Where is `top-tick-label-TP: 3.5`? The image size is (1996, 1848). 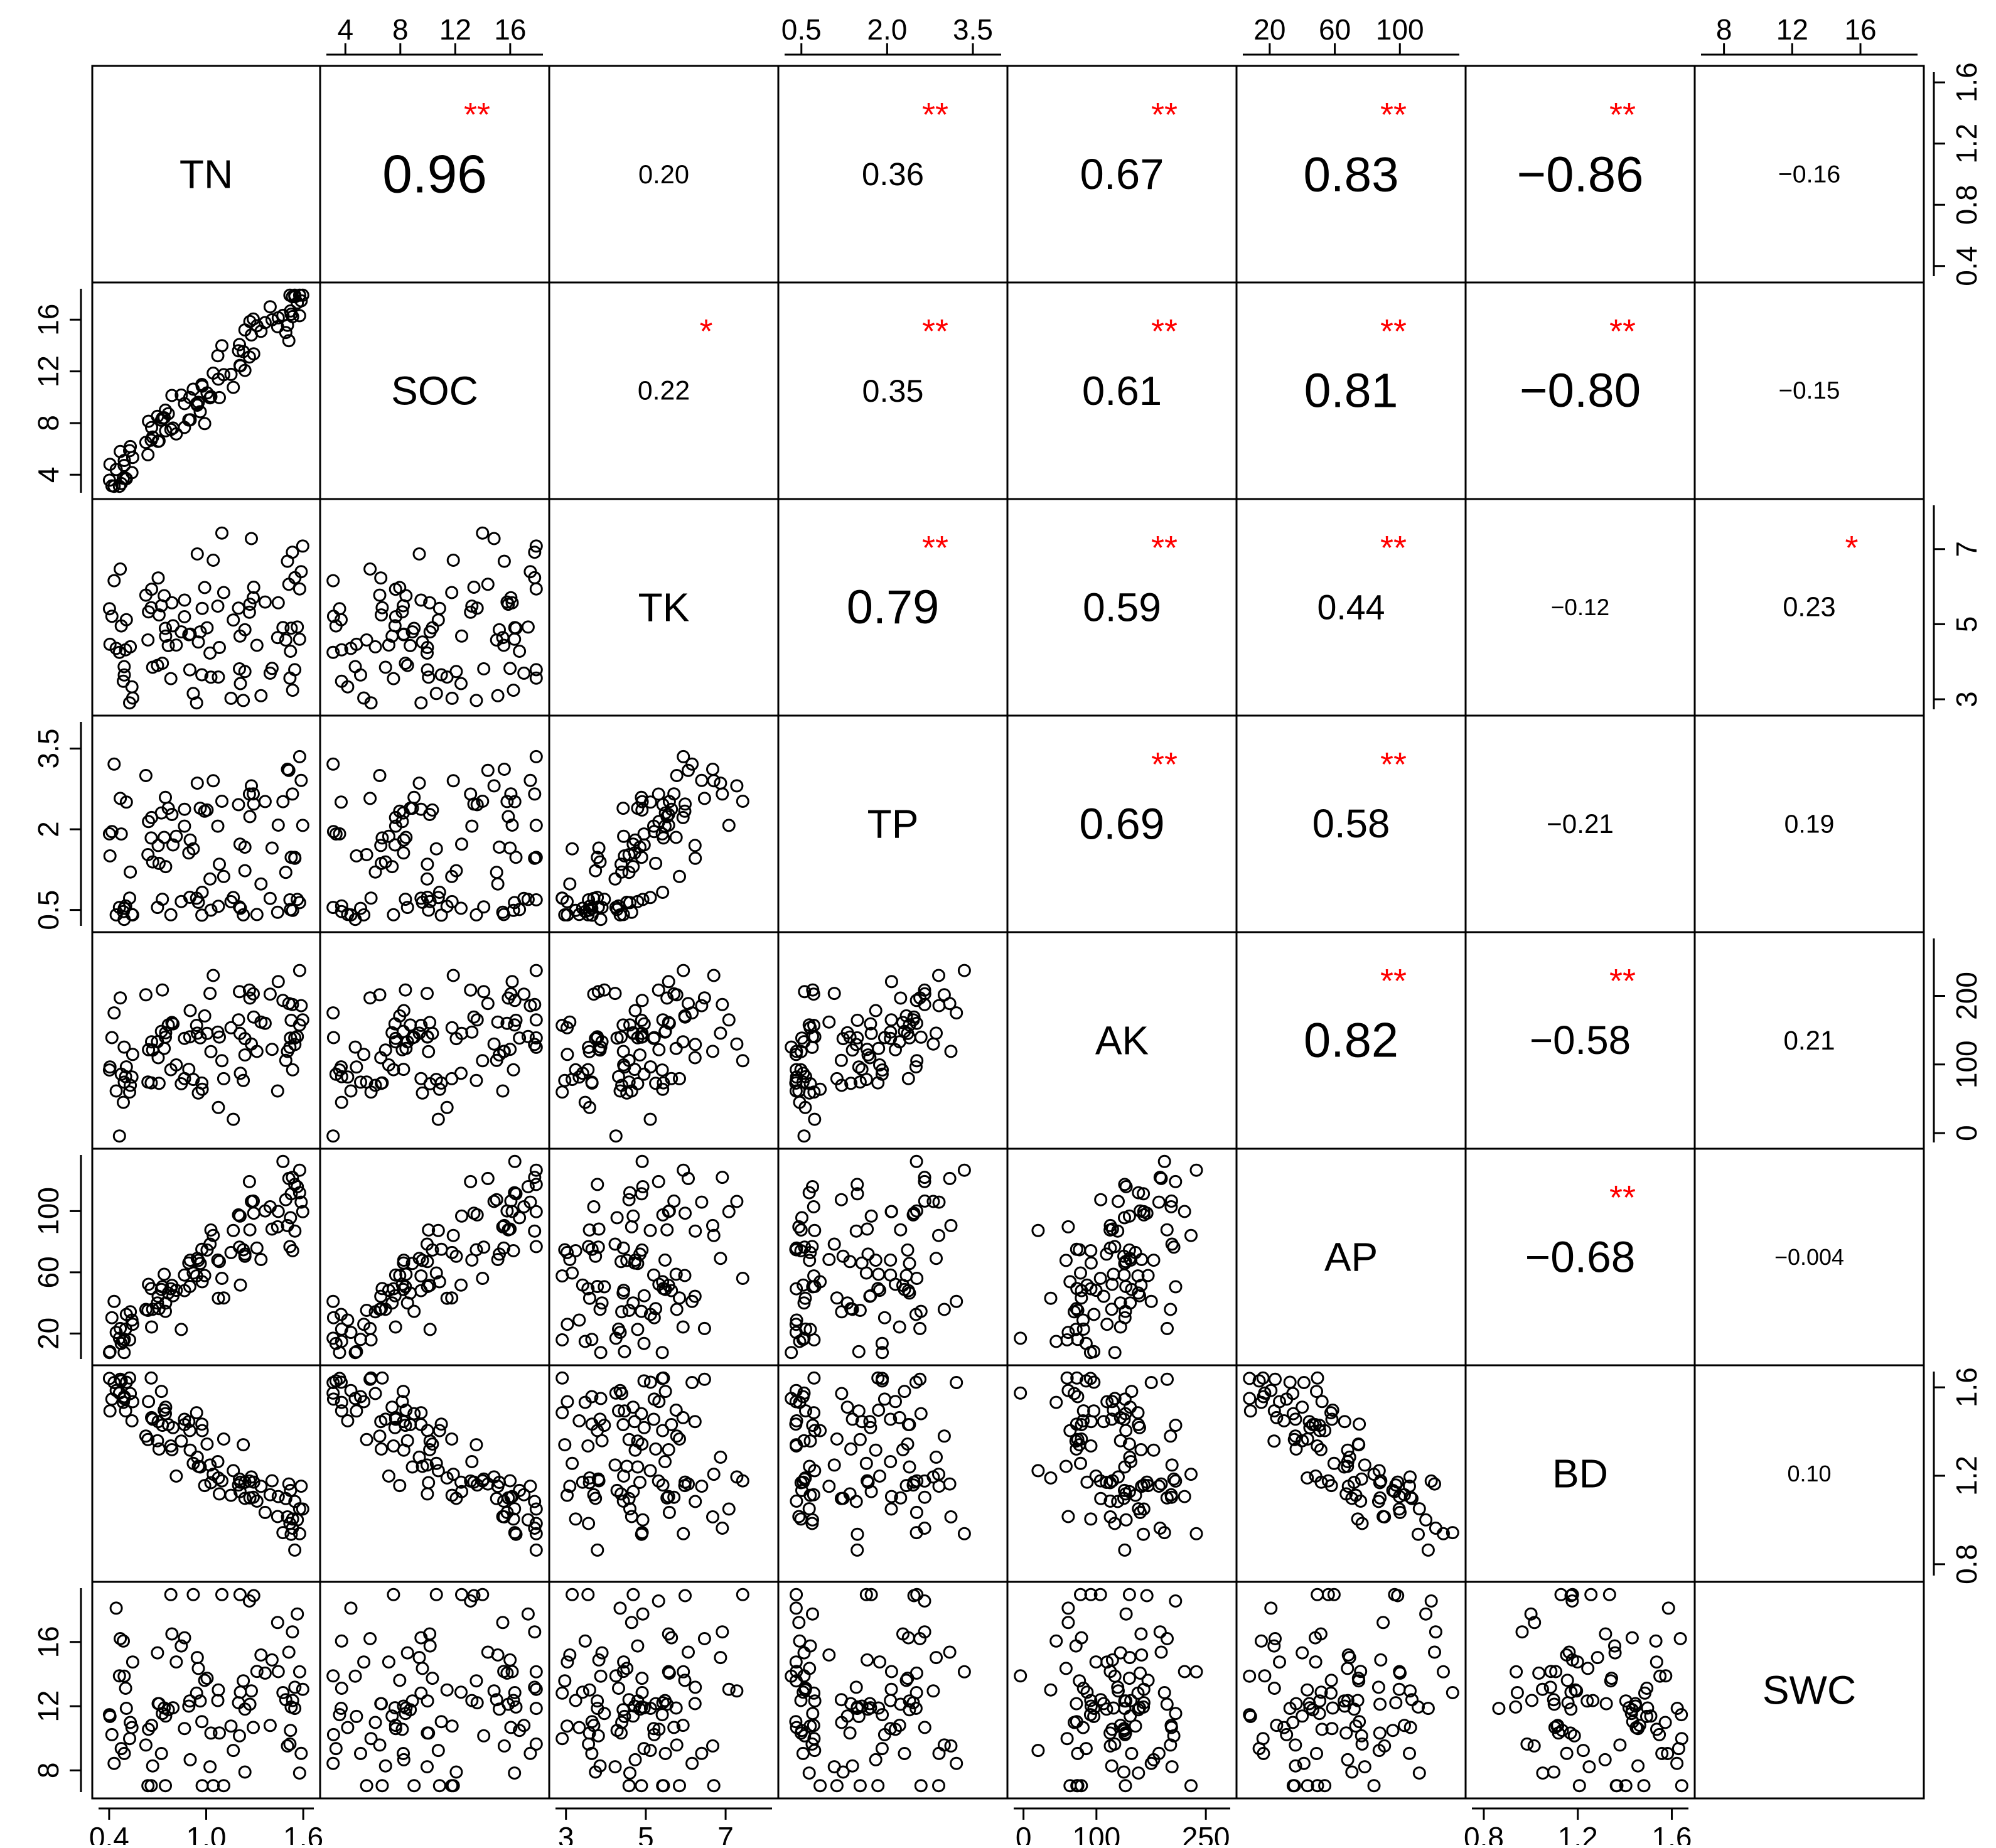 top-tick-label-TP: 3.5 is located at coordinates (973, 29).